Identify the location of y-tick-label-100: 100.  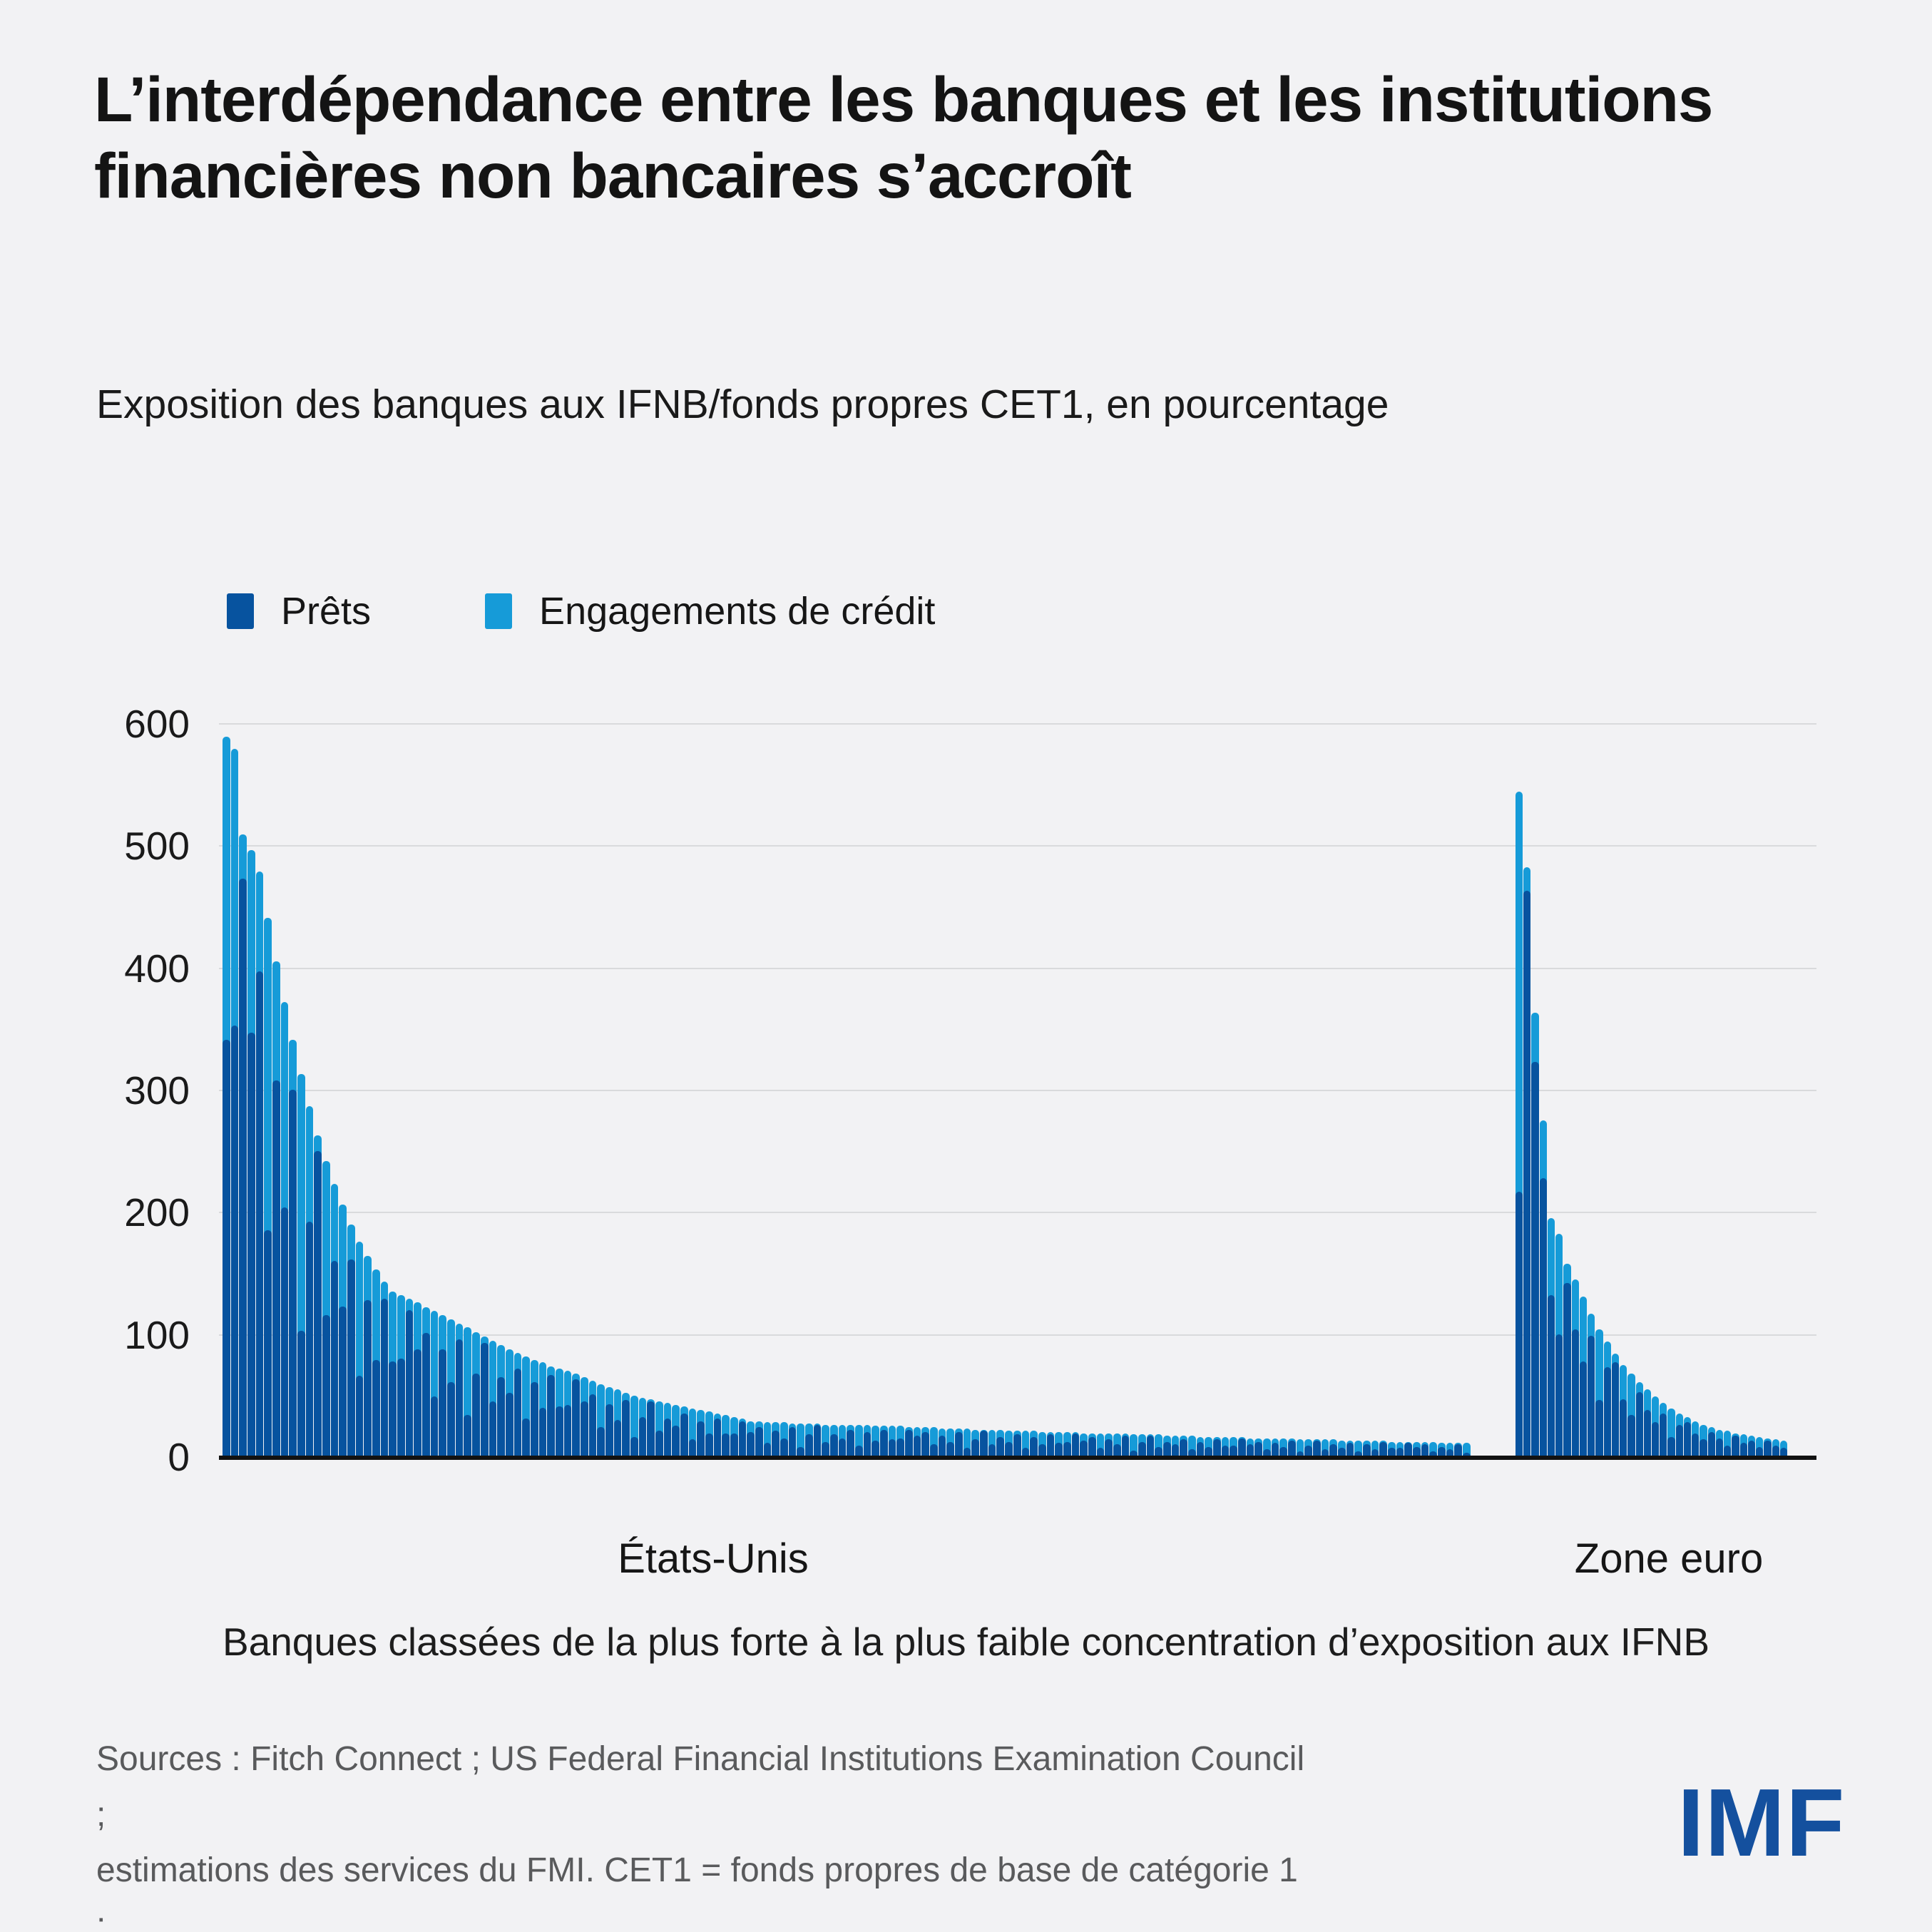
(157, 1334).